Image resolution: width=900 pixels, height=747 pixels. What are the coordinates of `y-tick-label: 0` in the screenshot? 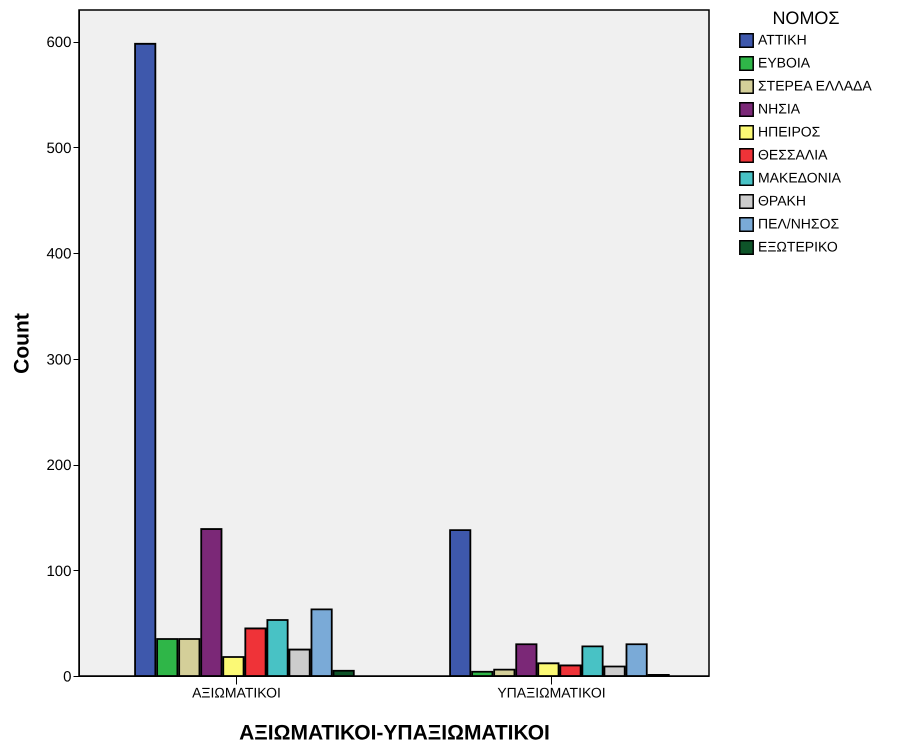 It's located at (67, 677).